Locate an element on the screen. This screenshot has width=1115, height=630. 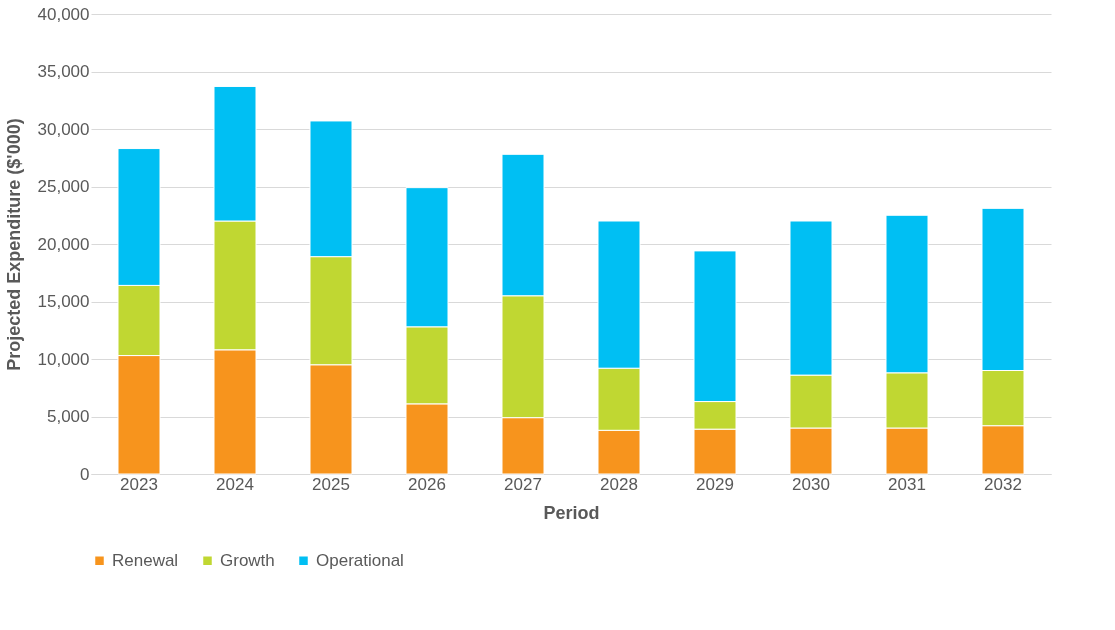
legend-label: Operational is located at coordinates (360, 560).